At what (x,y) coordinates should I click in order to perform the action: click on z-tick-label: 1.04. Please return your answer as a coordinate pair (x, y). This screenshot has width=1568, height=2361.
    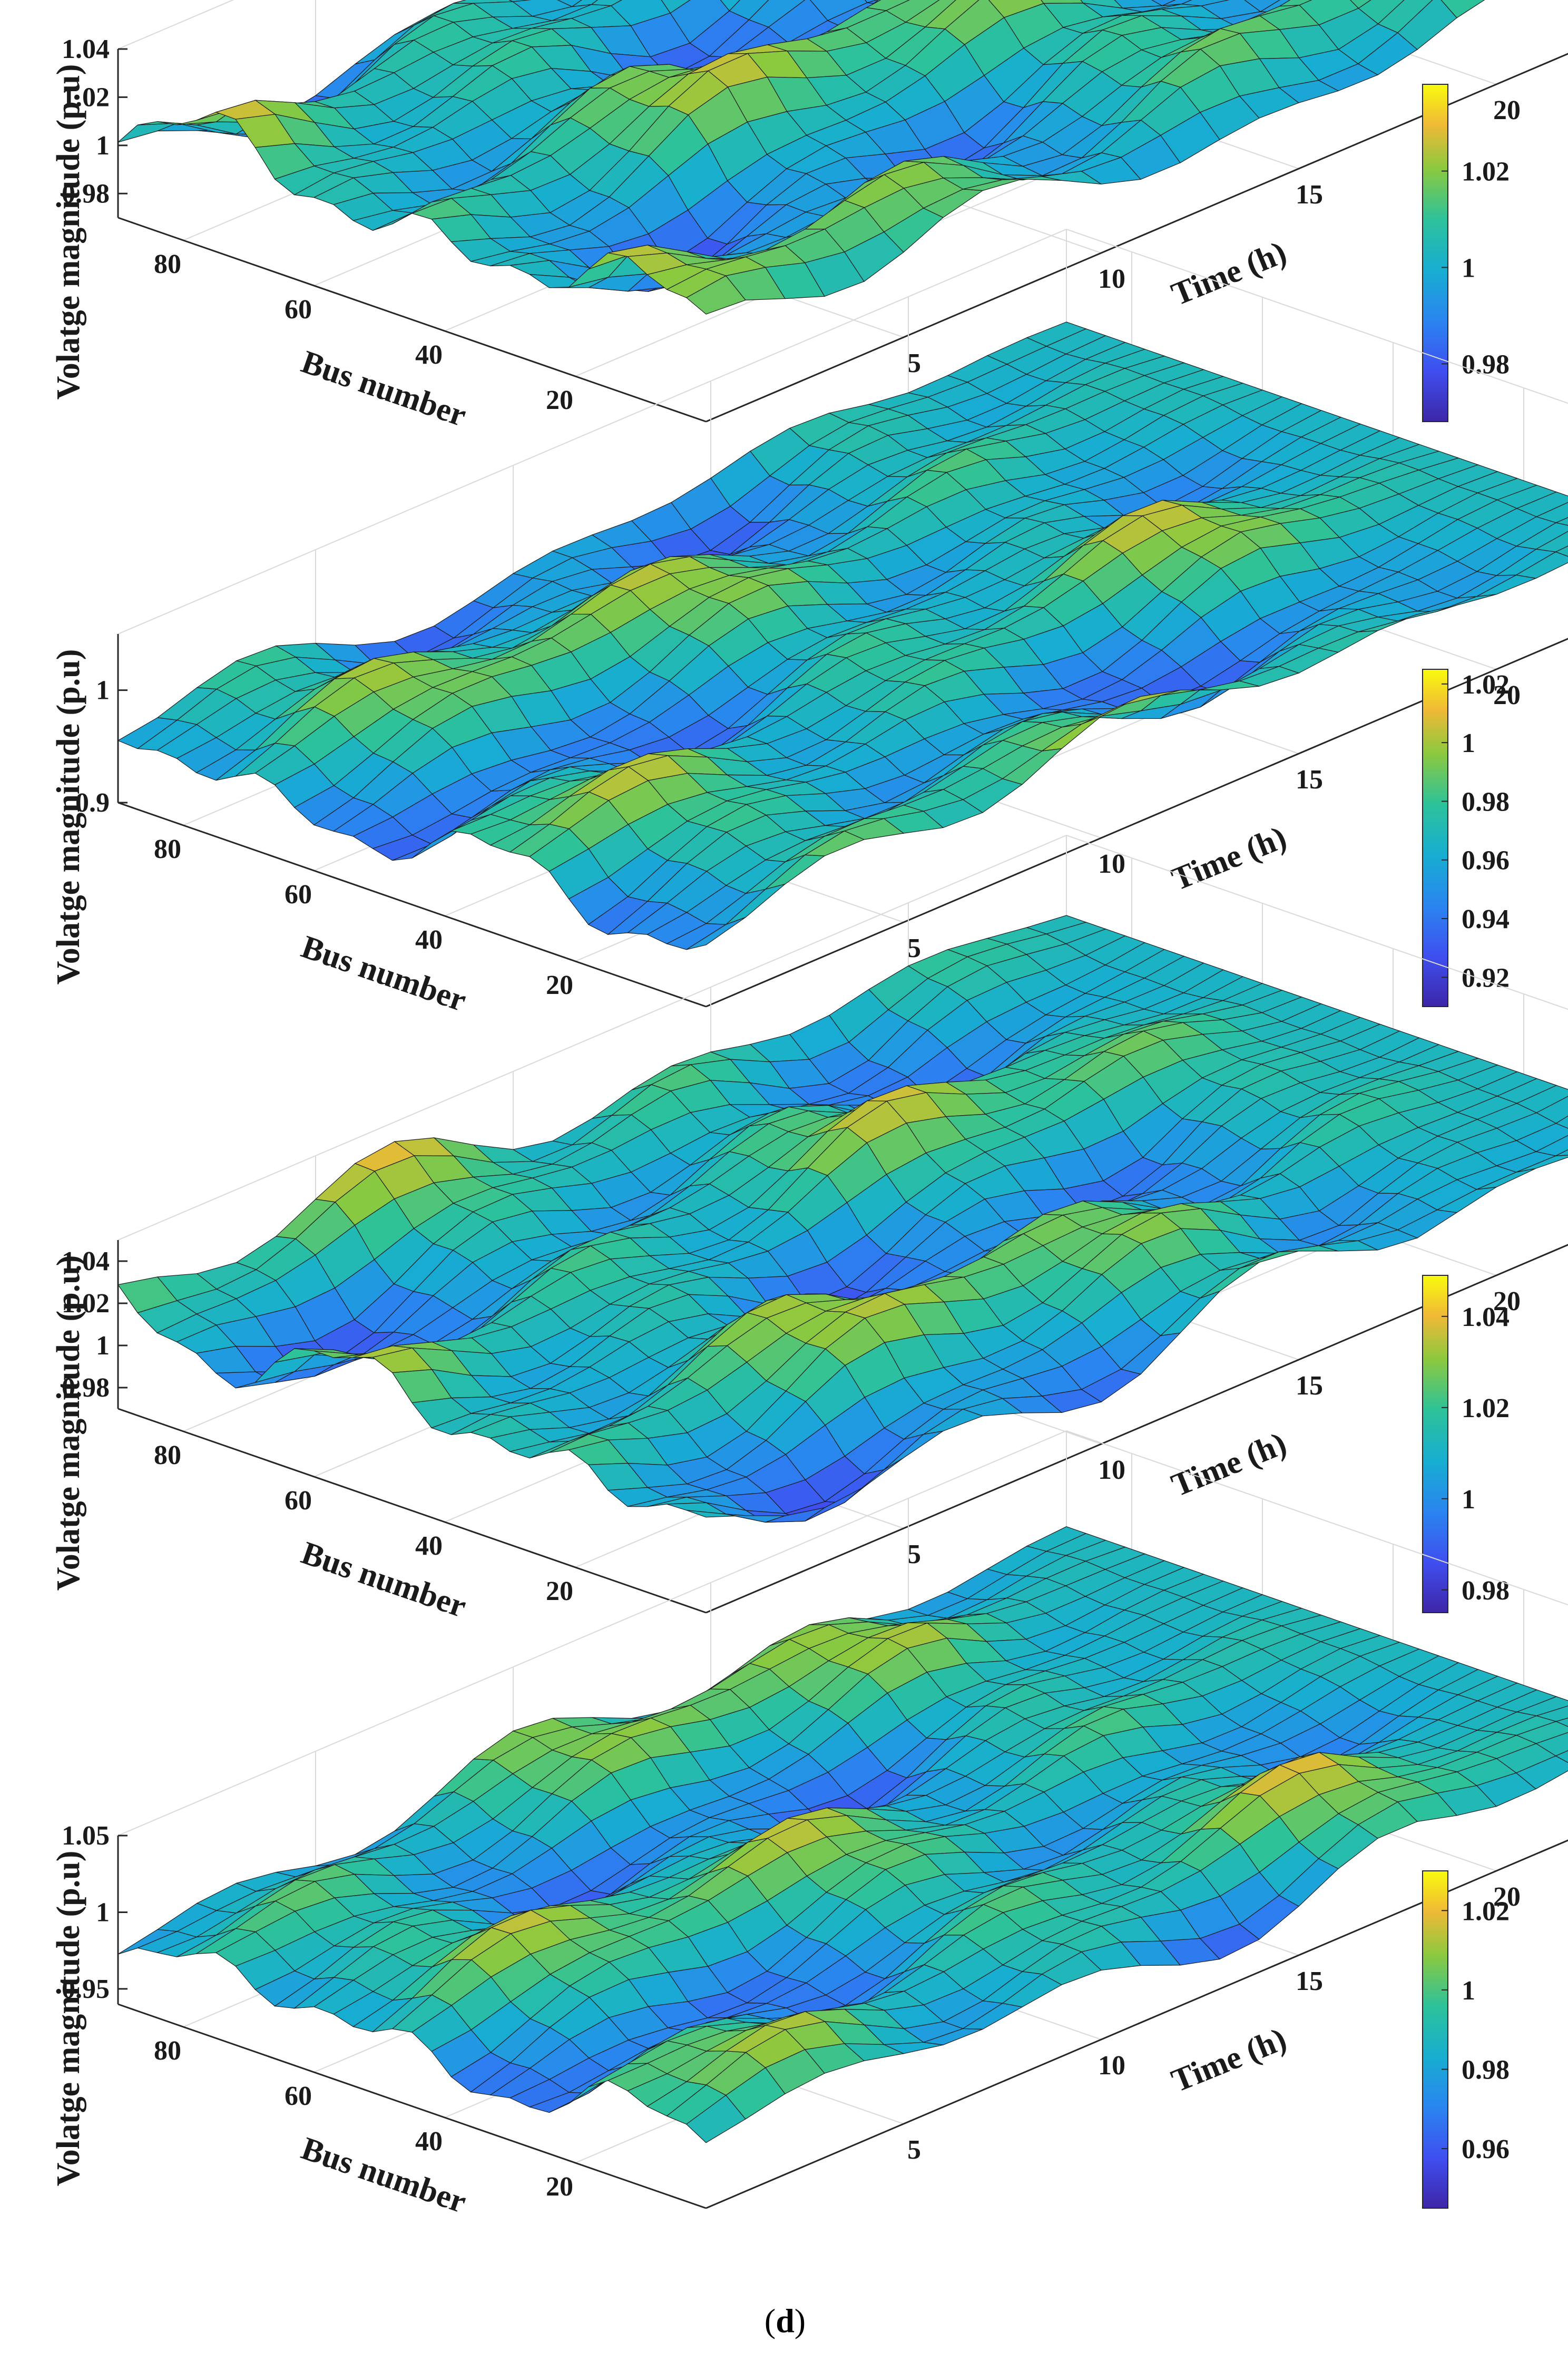
    Looking at the image, I should click on (86, 49).